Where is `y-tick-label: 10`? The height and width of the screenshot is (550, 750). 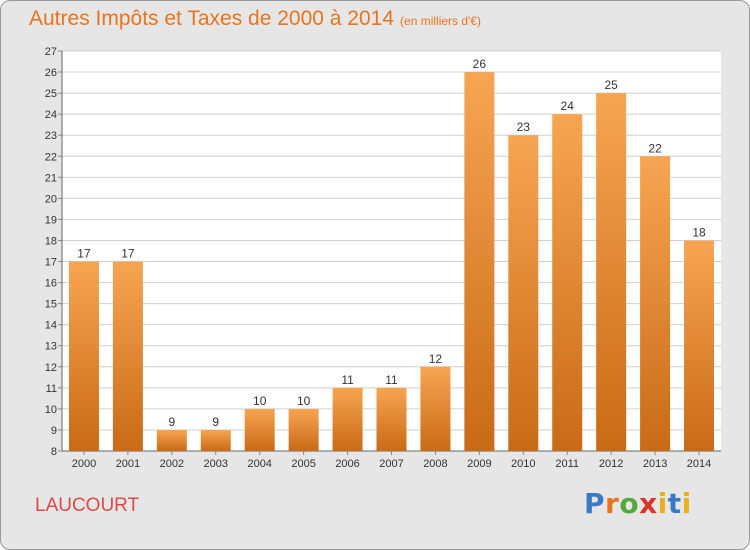
y-tick-label: 10 is located at coordinates (51, 410).